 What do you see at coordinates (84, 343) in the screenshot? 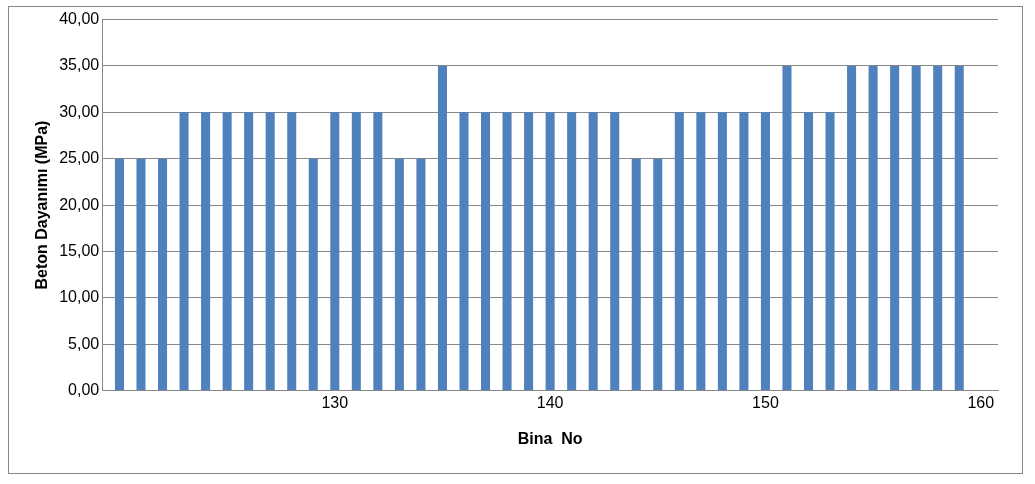
I see `y-tick-label: 5,00` at bounding box center [84, 343].